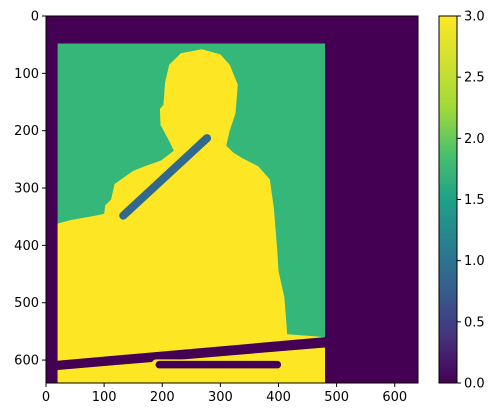  Describe the element at coordinates (220, 397) in the screenshot. I see `x-tick-label: 300` at that location.